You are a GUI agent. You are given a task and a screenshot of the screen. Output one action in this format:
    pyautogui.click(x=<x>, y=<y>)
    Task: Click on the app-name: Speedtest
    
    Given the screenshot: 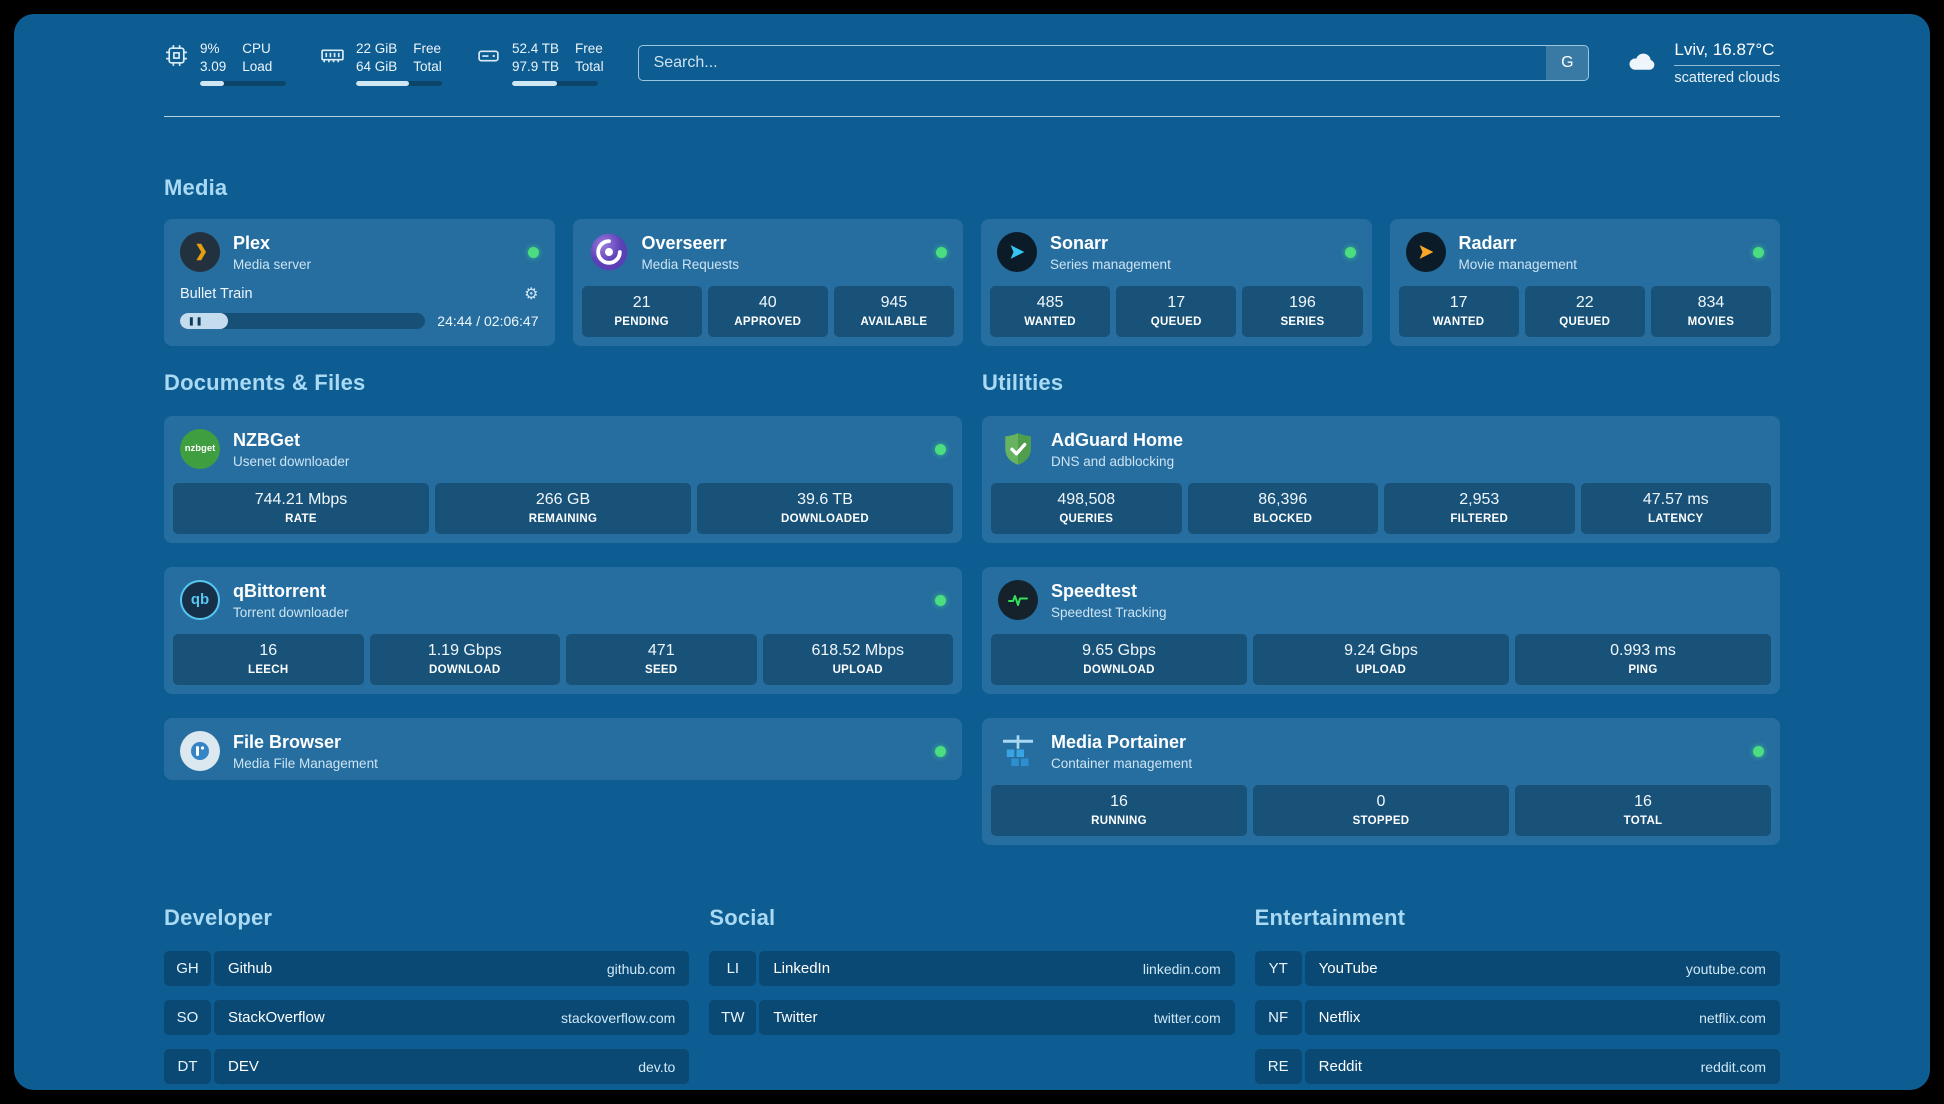 What is the action you would take?
    pyautogui.click(x=1094, y=590)
    